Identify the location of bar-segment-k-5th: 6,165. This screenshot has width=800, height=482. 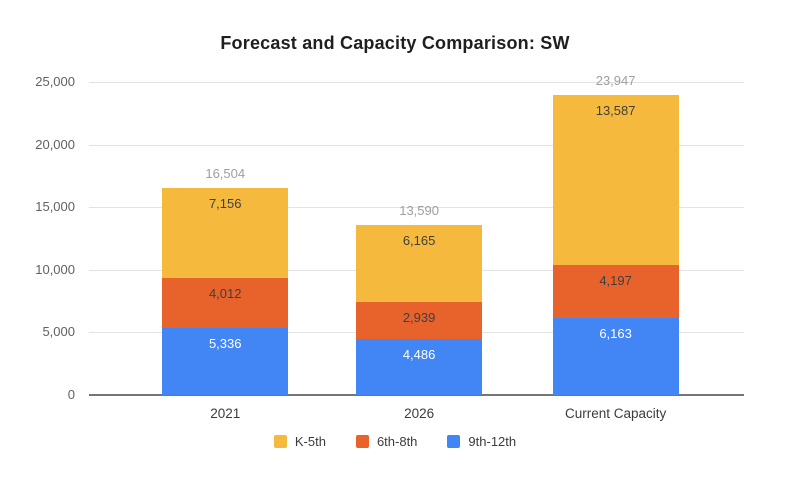
(419, 263).